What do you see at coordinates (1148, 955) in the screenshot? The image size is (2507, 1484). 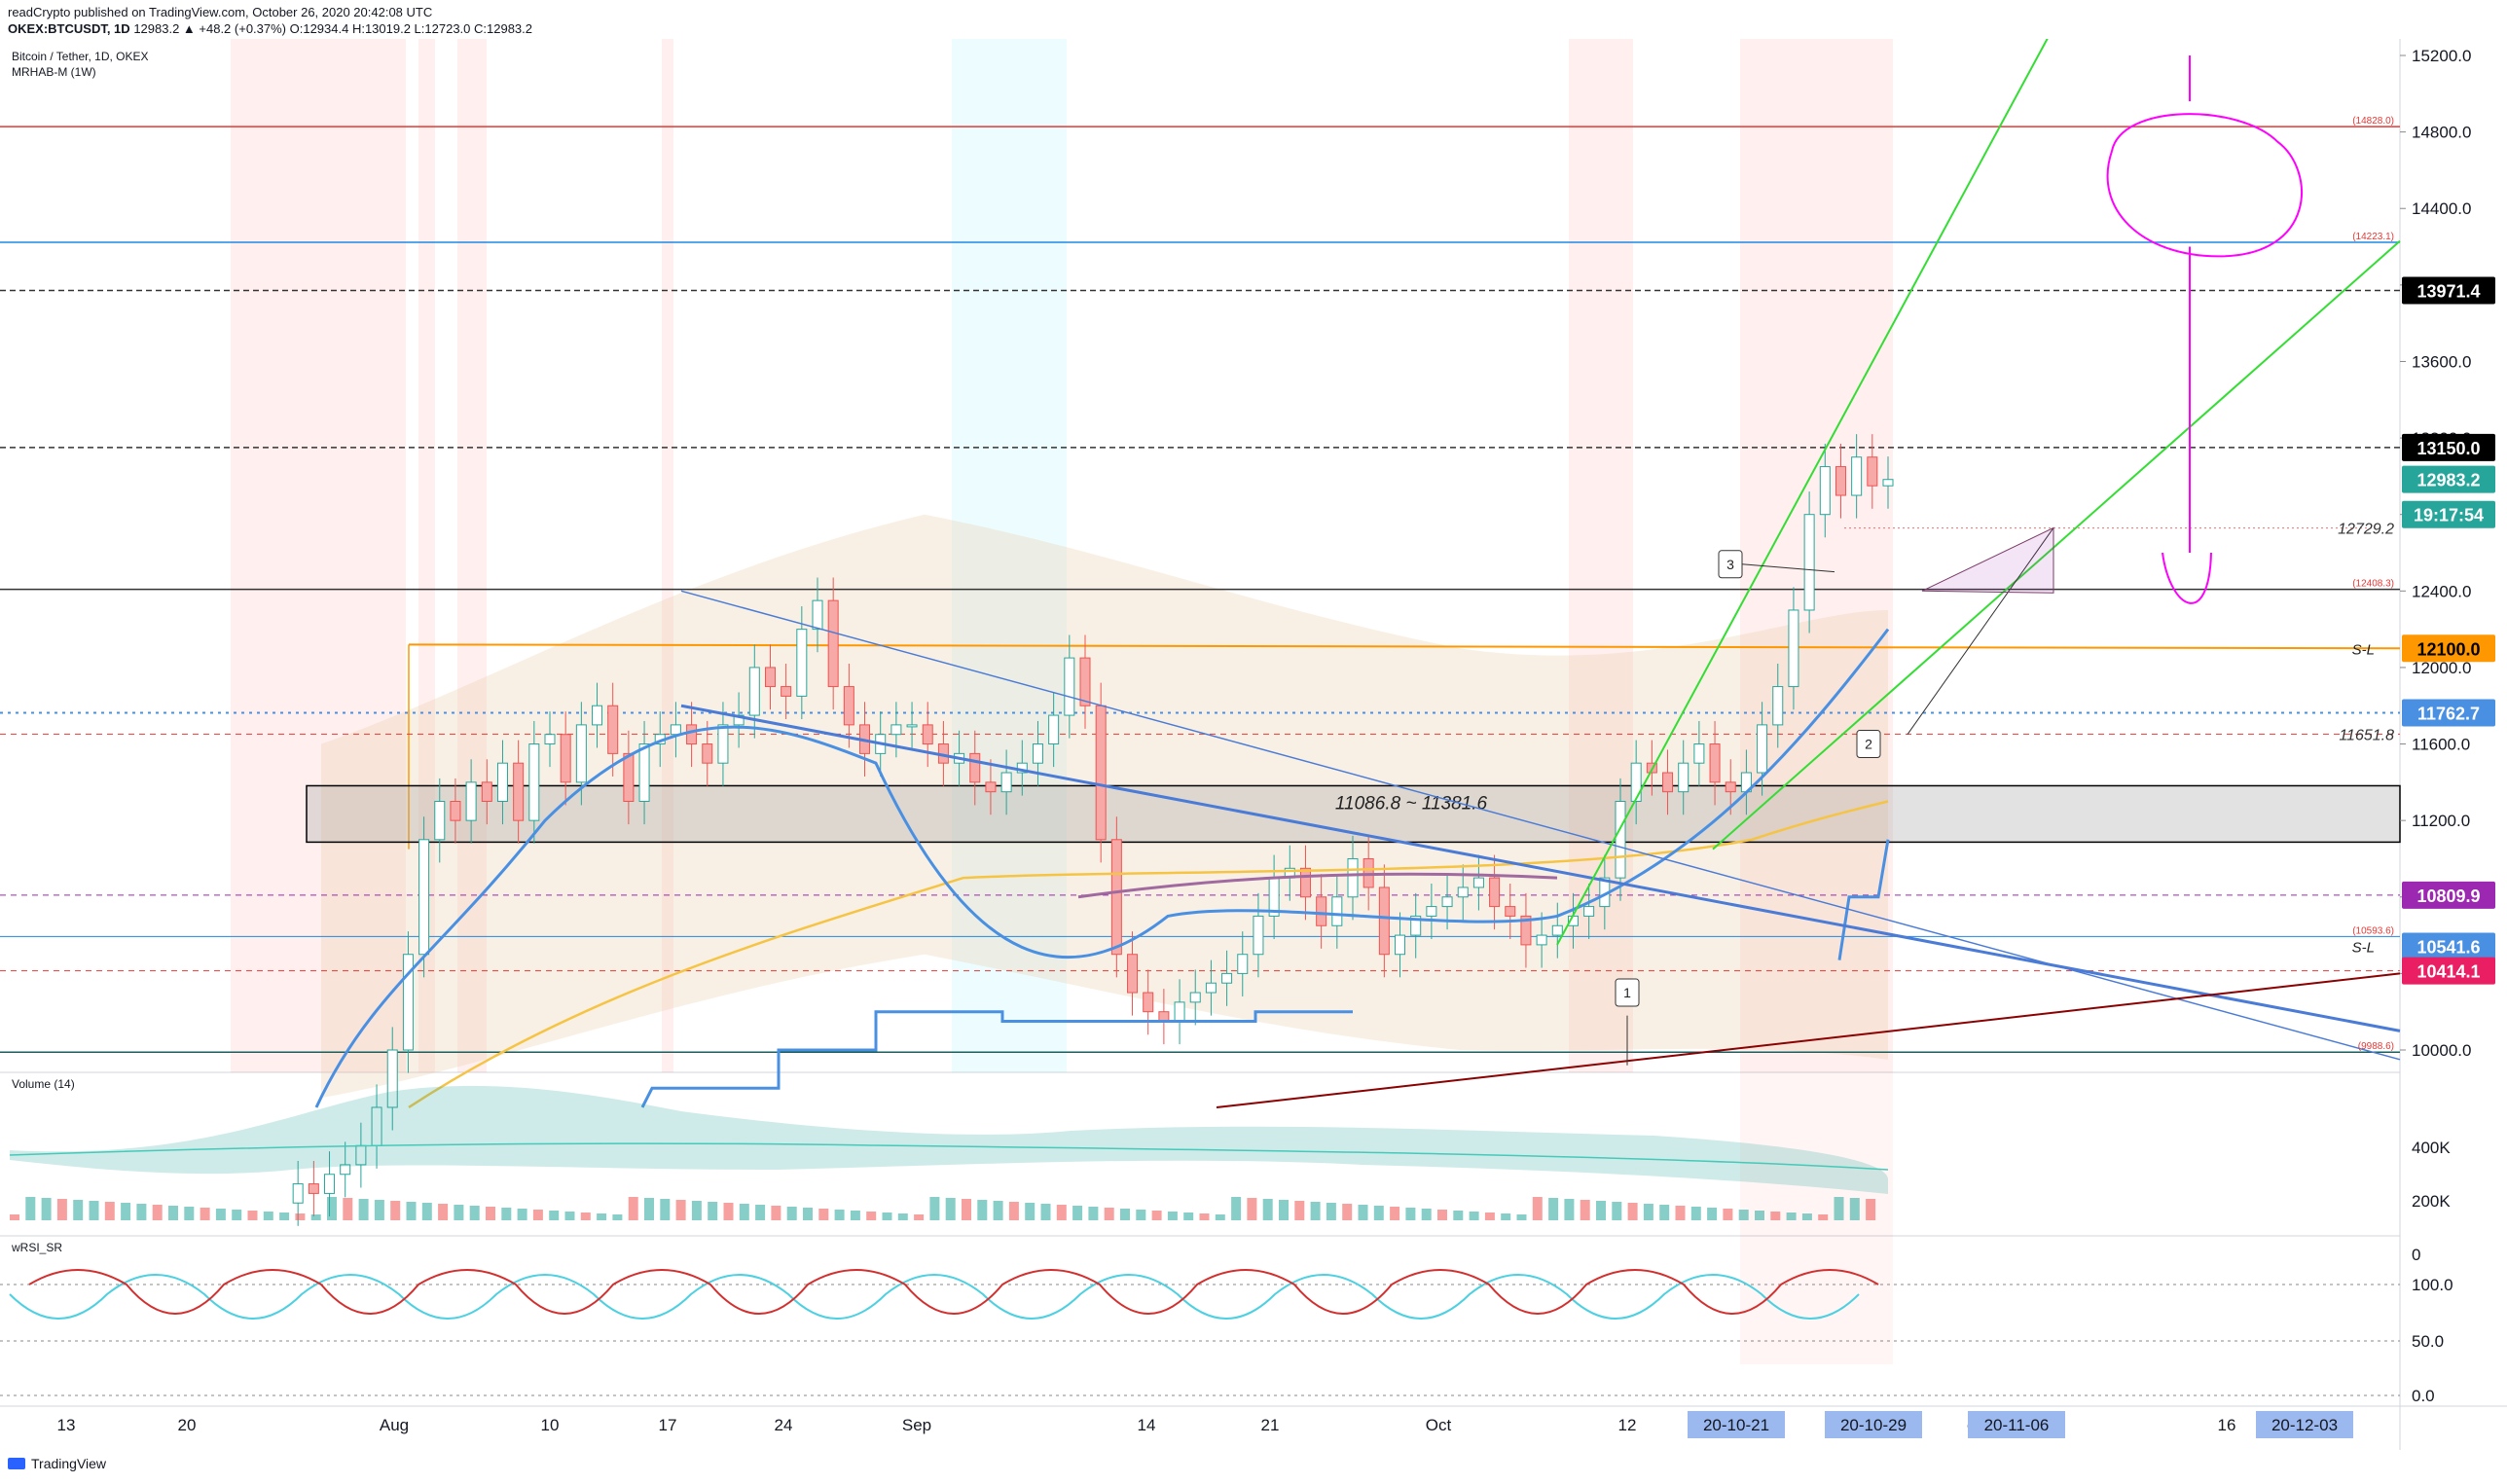 I see `ma-yellow` at bounding box center [1148, 955].